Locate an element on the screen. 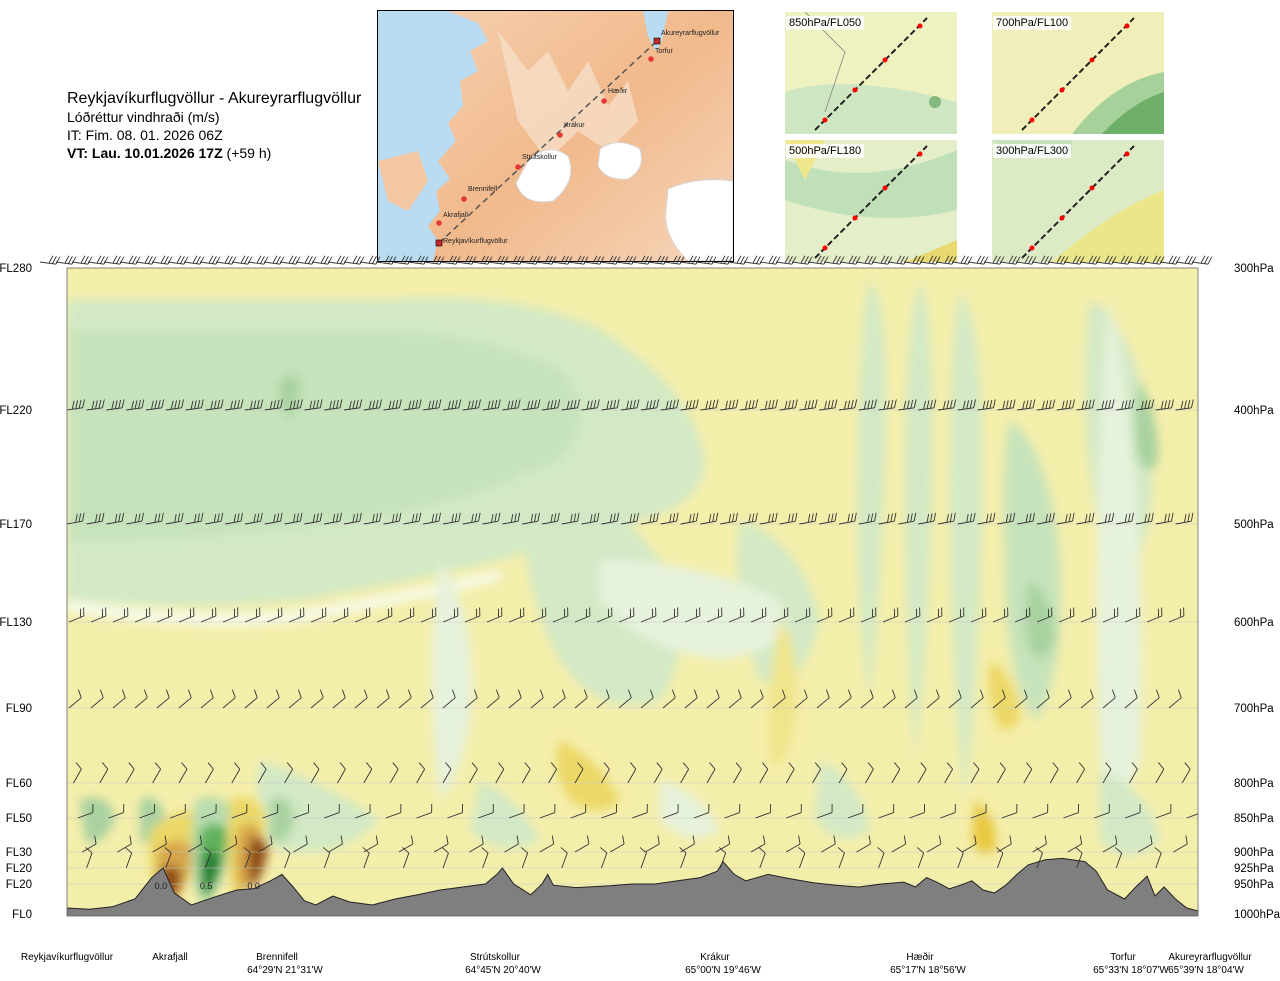 This screenshot has height=981, width=1280. thumb-500: 500hPa/FL180 is located at coordinates (871, 201).